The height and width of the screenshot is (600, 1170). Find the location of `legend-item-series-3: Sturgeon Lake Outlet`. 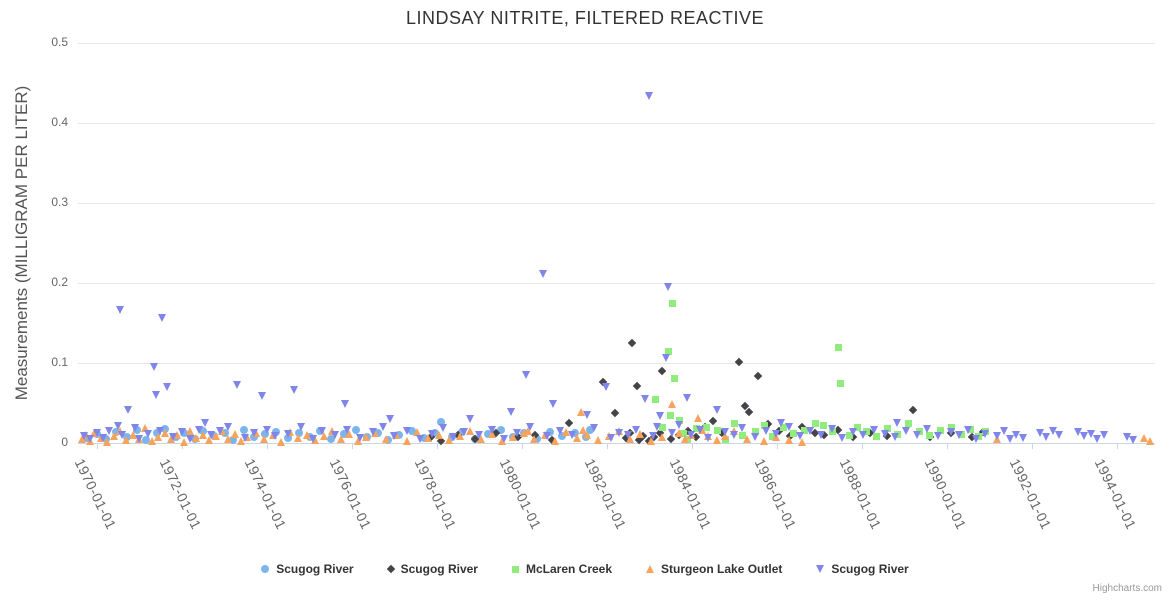

legend-item-series-3: Sturgeon Lake Outlet is located at coordinates (714, 569).